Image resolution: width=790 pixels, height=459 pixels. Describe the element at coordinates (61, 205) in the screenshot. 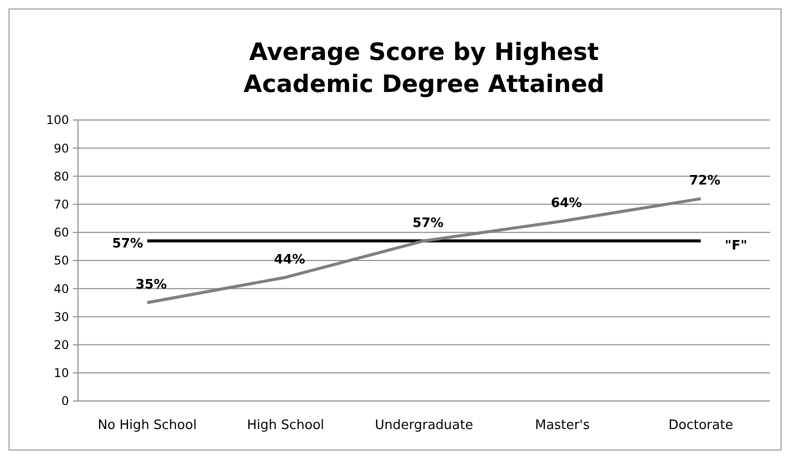

I see `y-tick-label: 70` at that location.